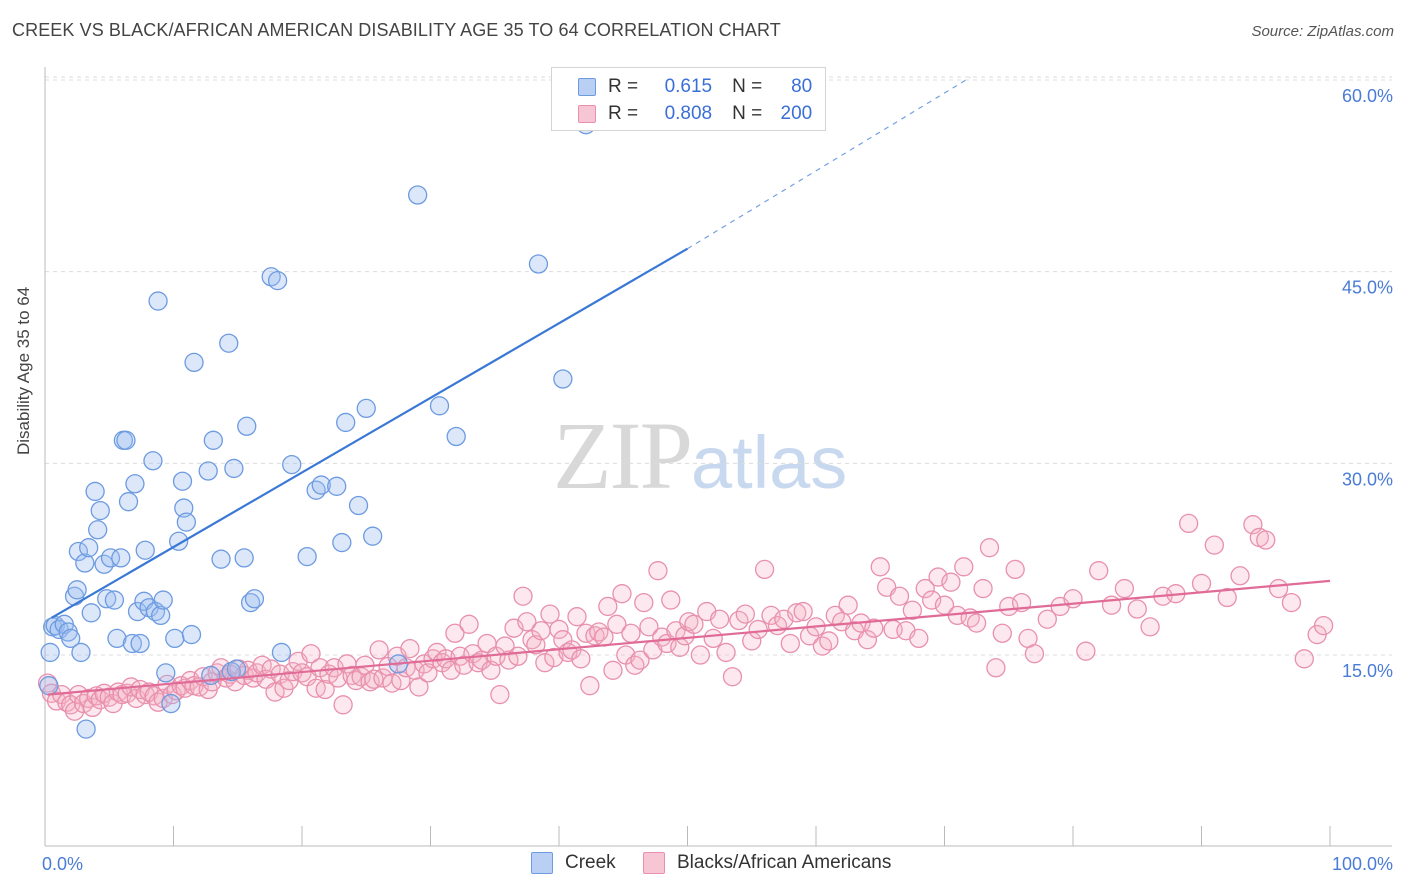 The height and width of the screenshot is (892, 1406). What do you see at coordinates (688, 86) in the screenshot?
I see `legend-r-value: 0.615` at bounding box center [688, 86].